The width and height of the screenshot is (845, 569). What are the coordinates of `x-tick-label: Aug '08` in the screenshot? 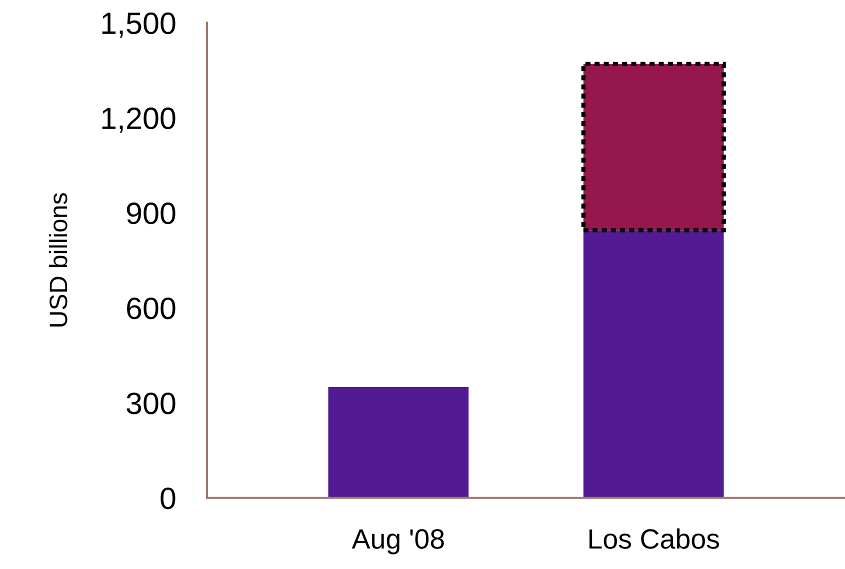 It's located at (398, 541).